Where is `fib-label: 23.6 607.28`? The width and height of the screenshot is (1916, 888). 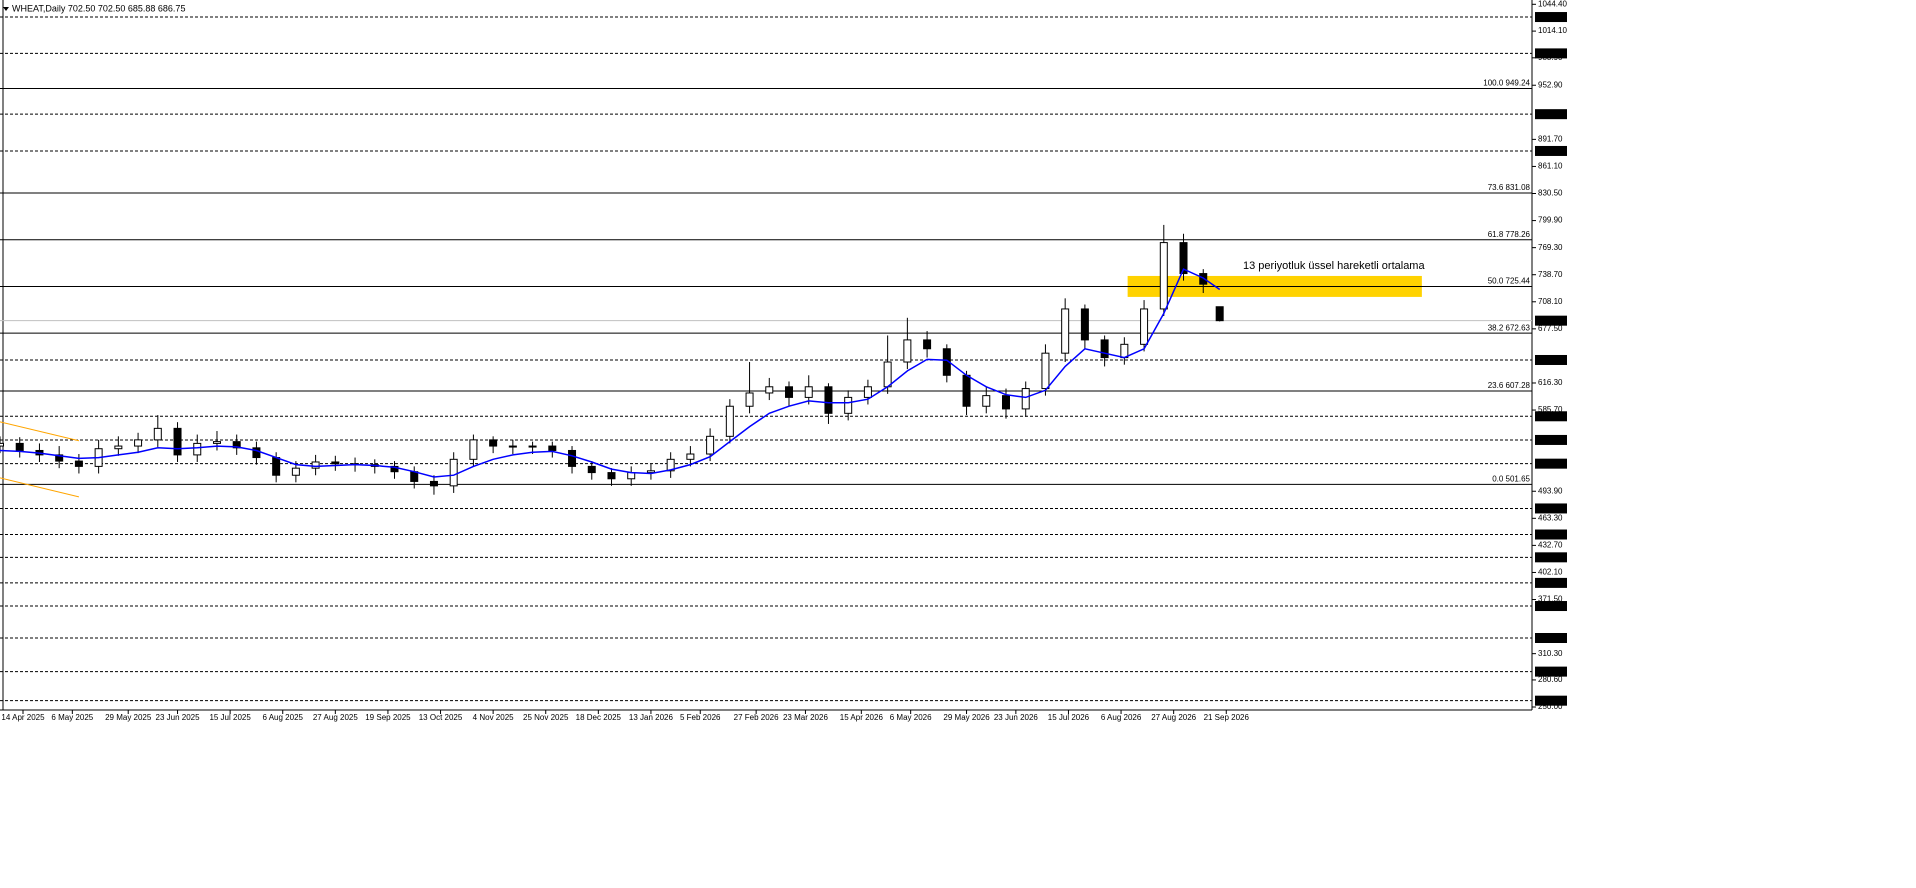
fib-label: 23.6 607.28 is located at coordinates (1509, 385).